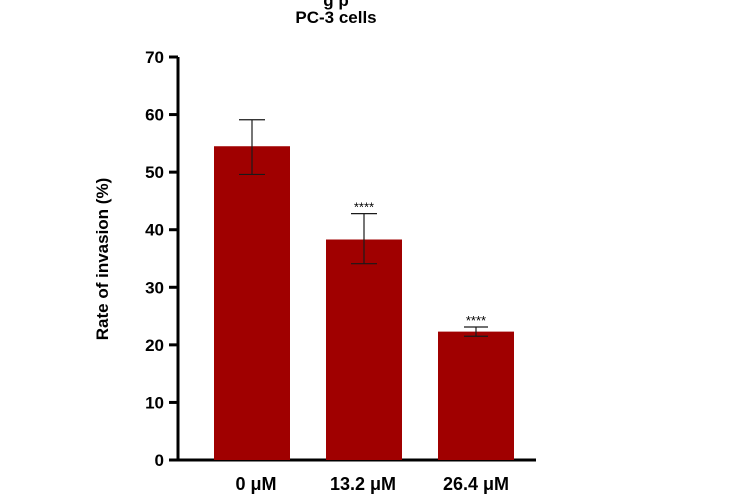 The image size is (750, 504). What do you see at coordinates (159, 460) in the screenshot?
I see `y-tick-label: 0` at bounding box center [159, 460].